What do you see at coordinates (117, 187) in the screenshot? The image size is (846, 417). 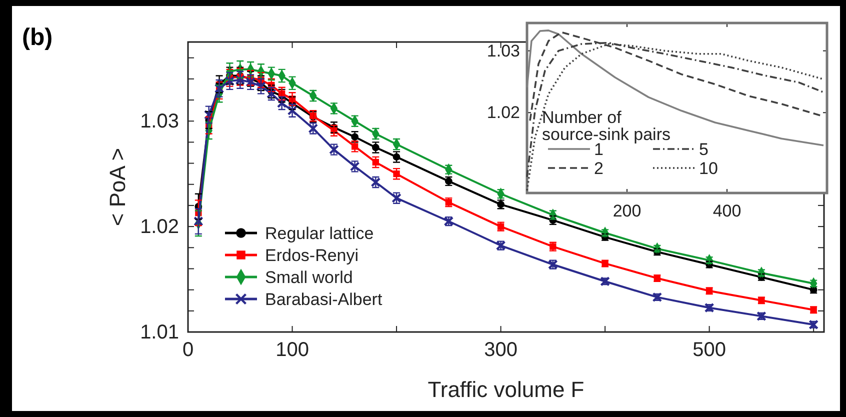 I see `y-axis-title: < PoA >` at bounding box center [117, 187].